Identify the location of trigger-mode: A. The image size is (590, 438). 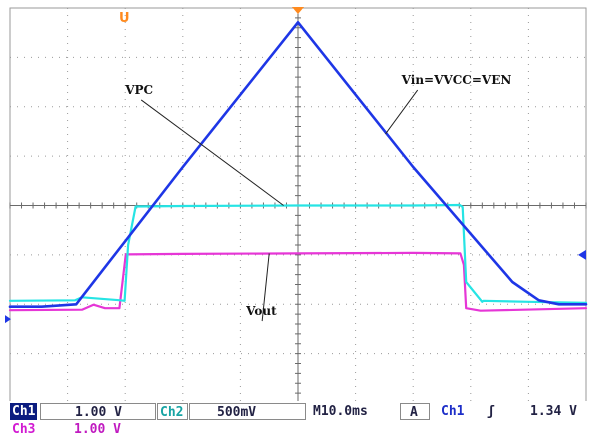
(415, 411).